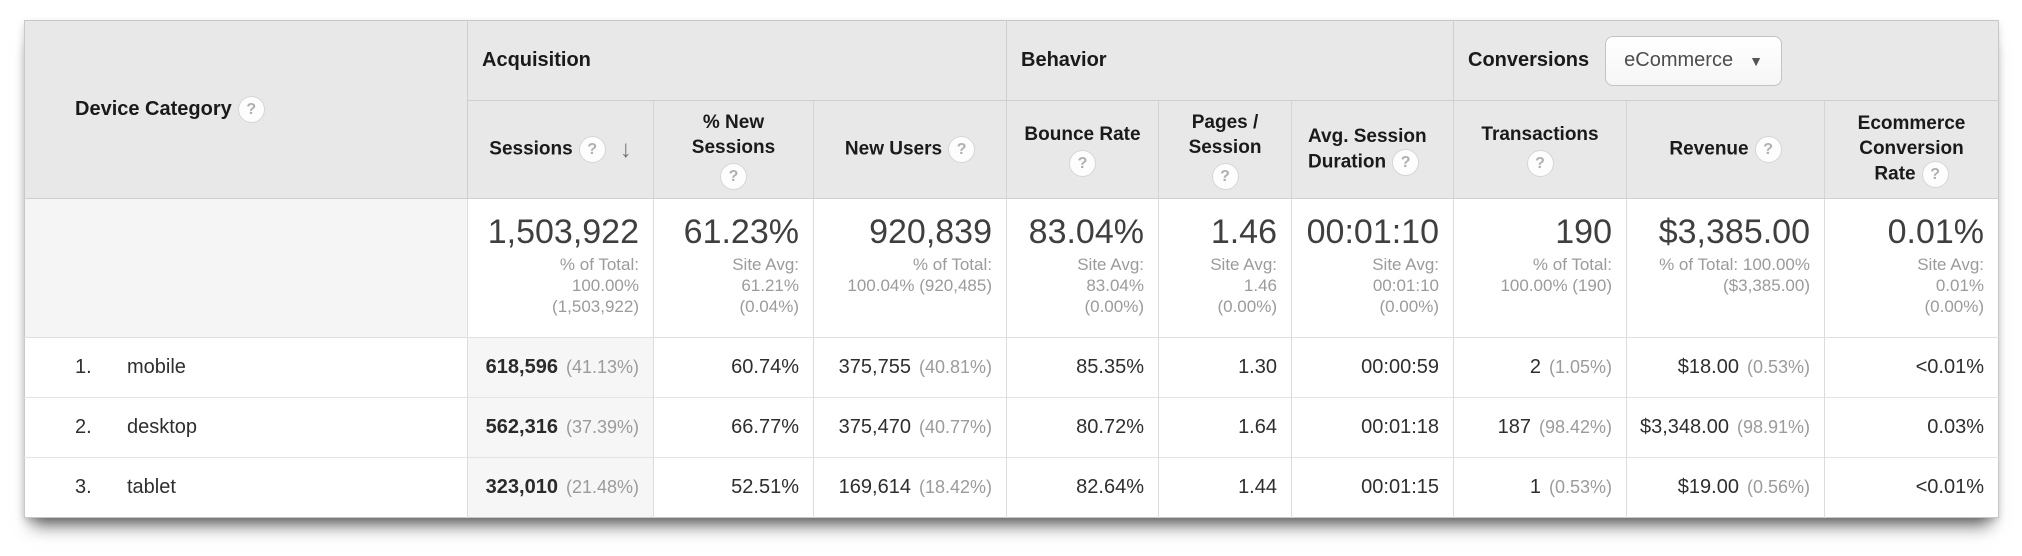  I want to click on cell-sessions: 618,596 (41.13%), so click(560, 367).